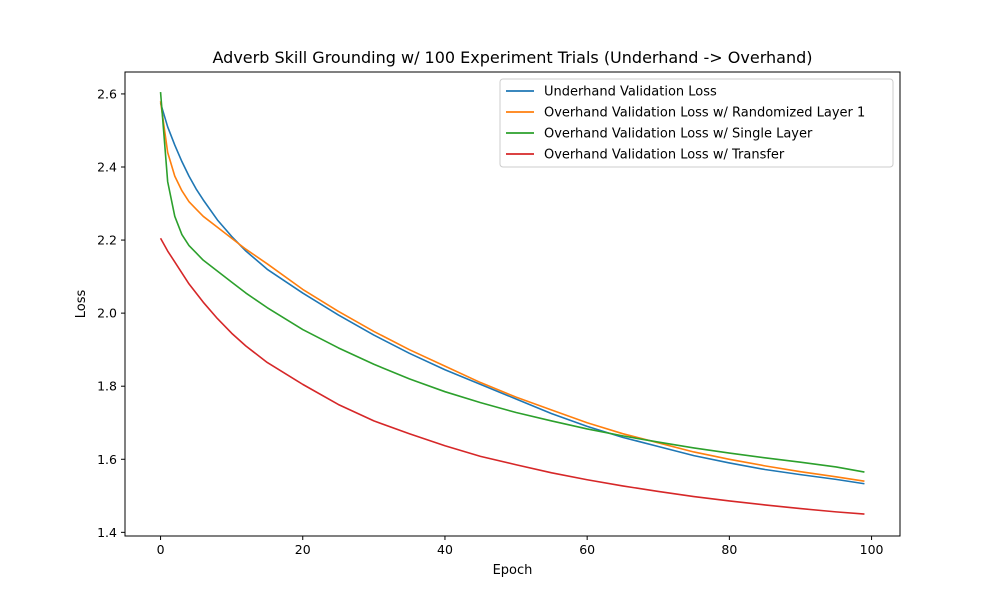 The image size is (1000, 600). What do you see at coordinates (161, 549) in the screenshot?
I see `x-tick-label: 0` at bounding box center [161, 549].